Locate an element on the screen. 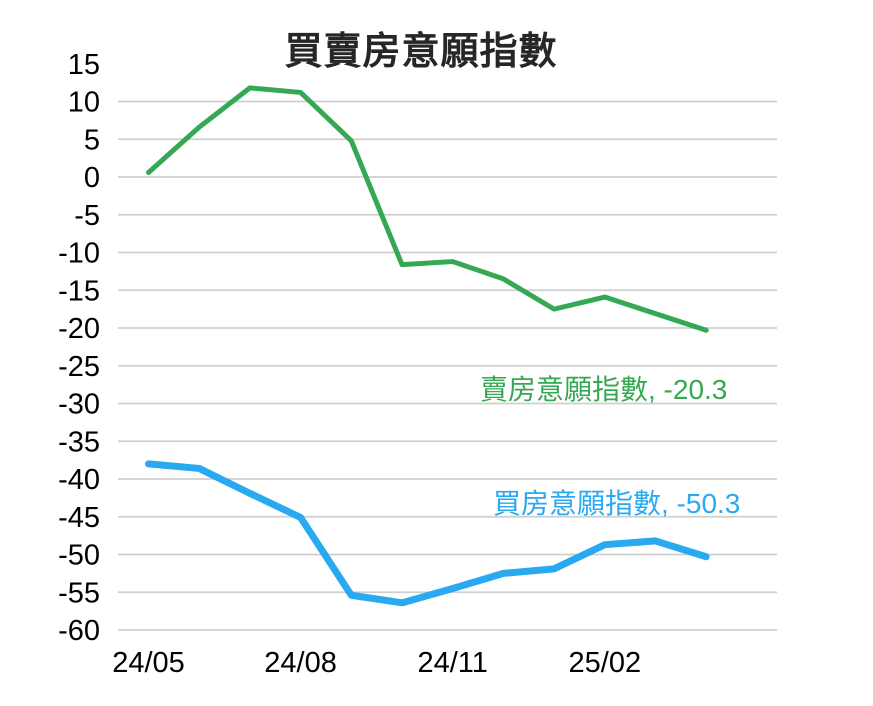 This screenshot has height=706, width=873. y-axis-tick-label: -60 is located at coordinates (79, 631).